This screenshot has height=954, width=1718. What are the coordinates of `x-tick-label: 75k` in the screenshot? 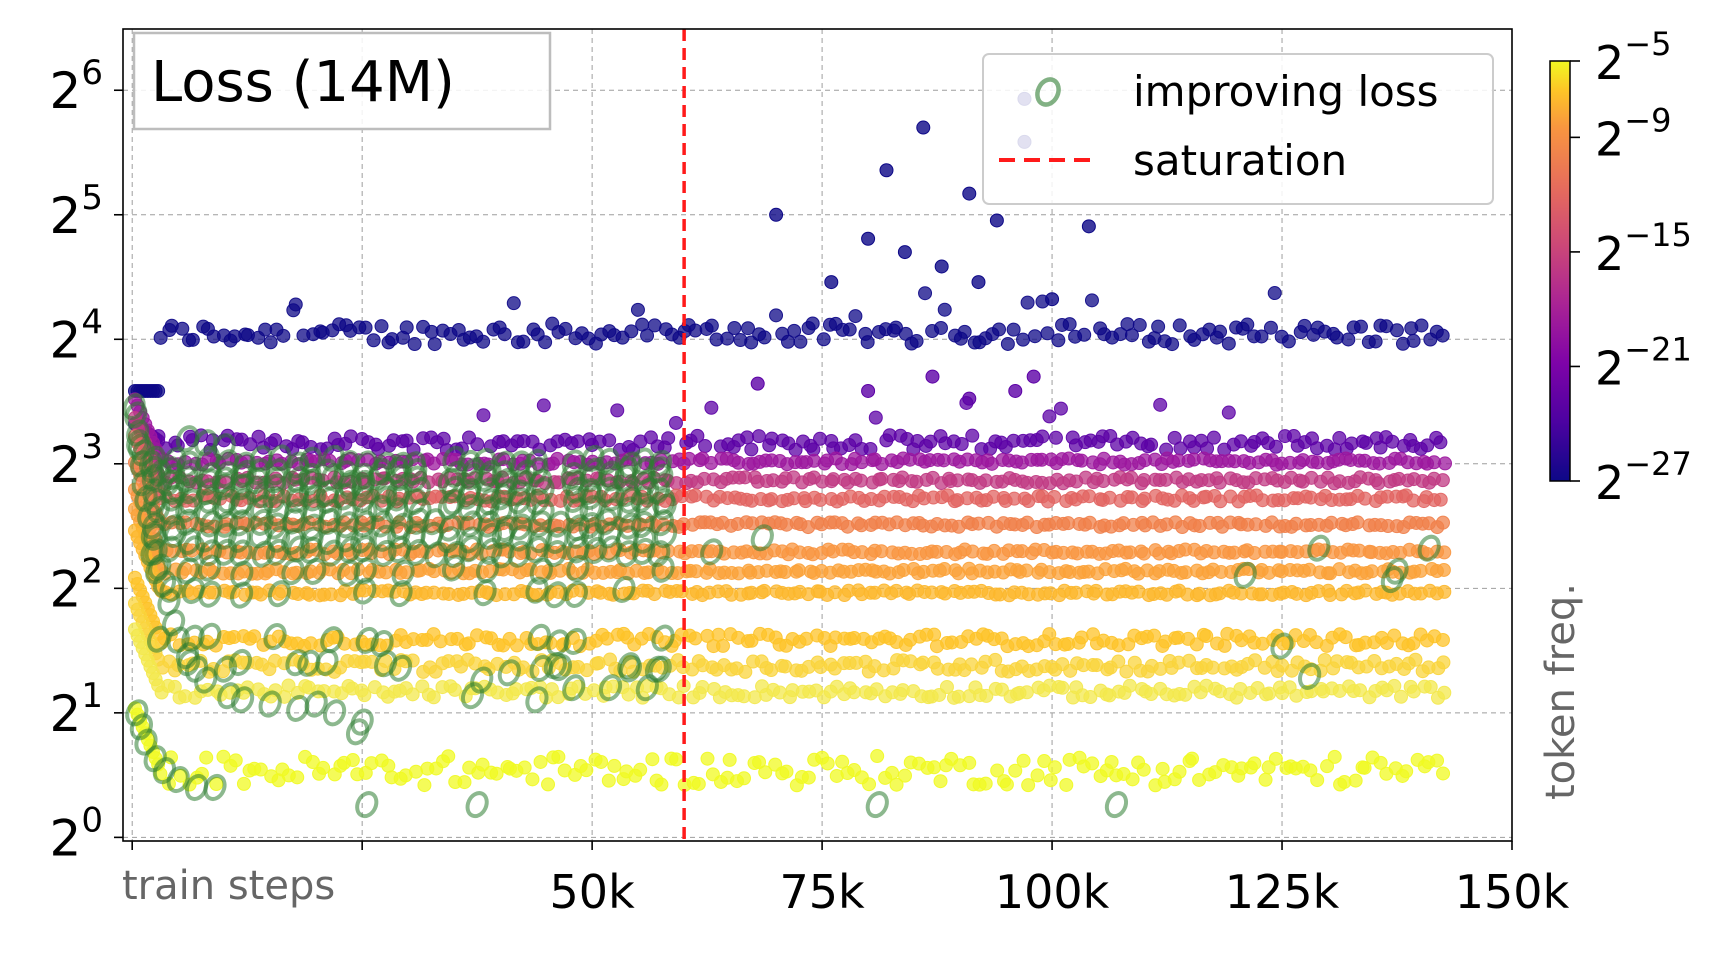 It's located at (823, 892).